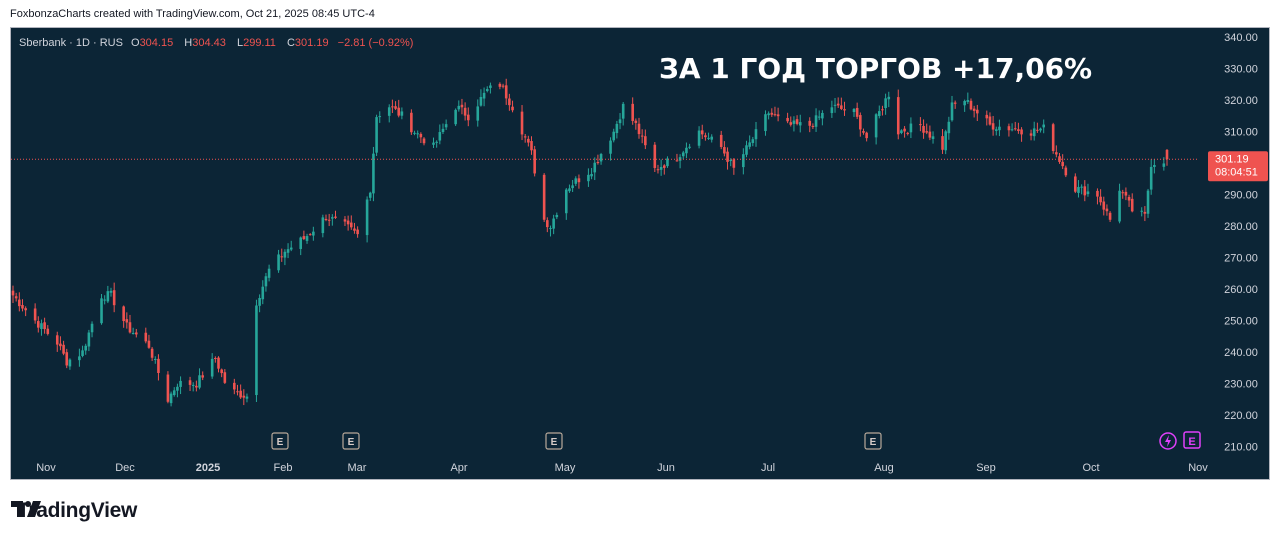  What do you see at coordinates (71, 43) in the screenshot?
I see `legend-symbol: Sberbank · 1D · RUS` at bounding box center [71, 43].